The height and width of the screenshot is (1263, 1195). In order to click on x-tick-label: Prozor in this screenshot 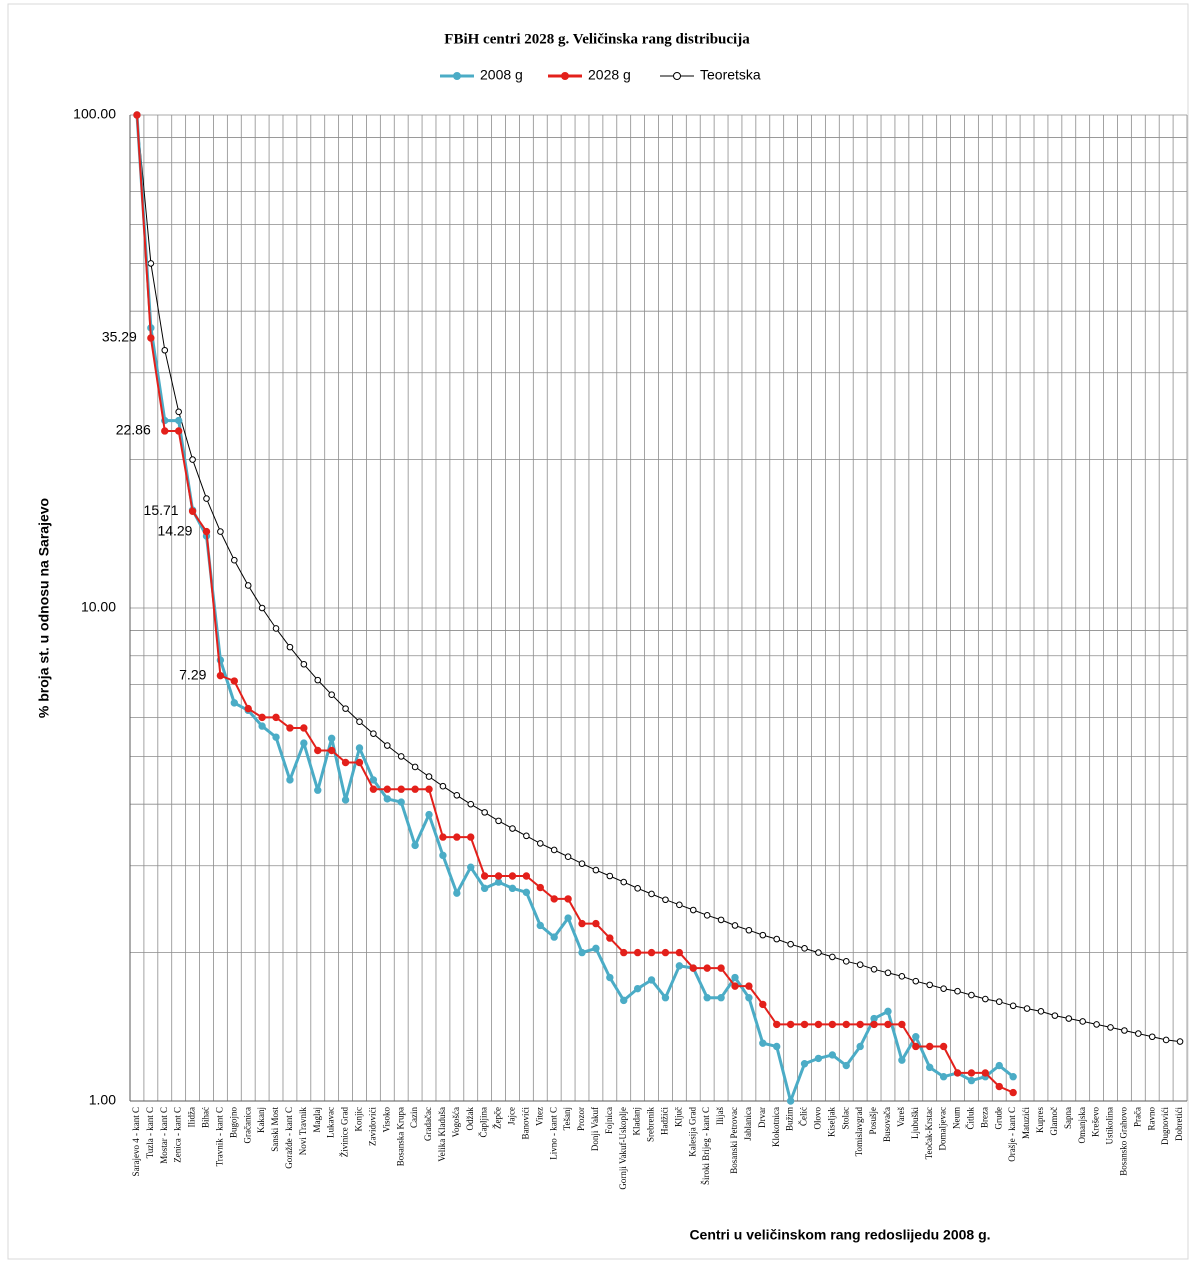, I will do `click(581, 1119)`.